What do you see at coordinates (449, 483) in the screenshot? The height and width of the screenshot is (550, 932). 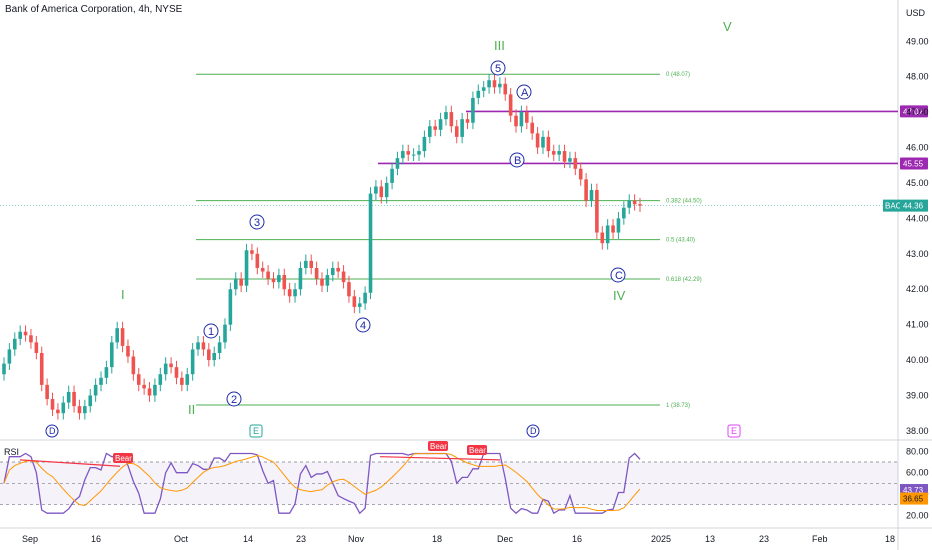 I see `rsi-band` at bounding box center [449, 483].